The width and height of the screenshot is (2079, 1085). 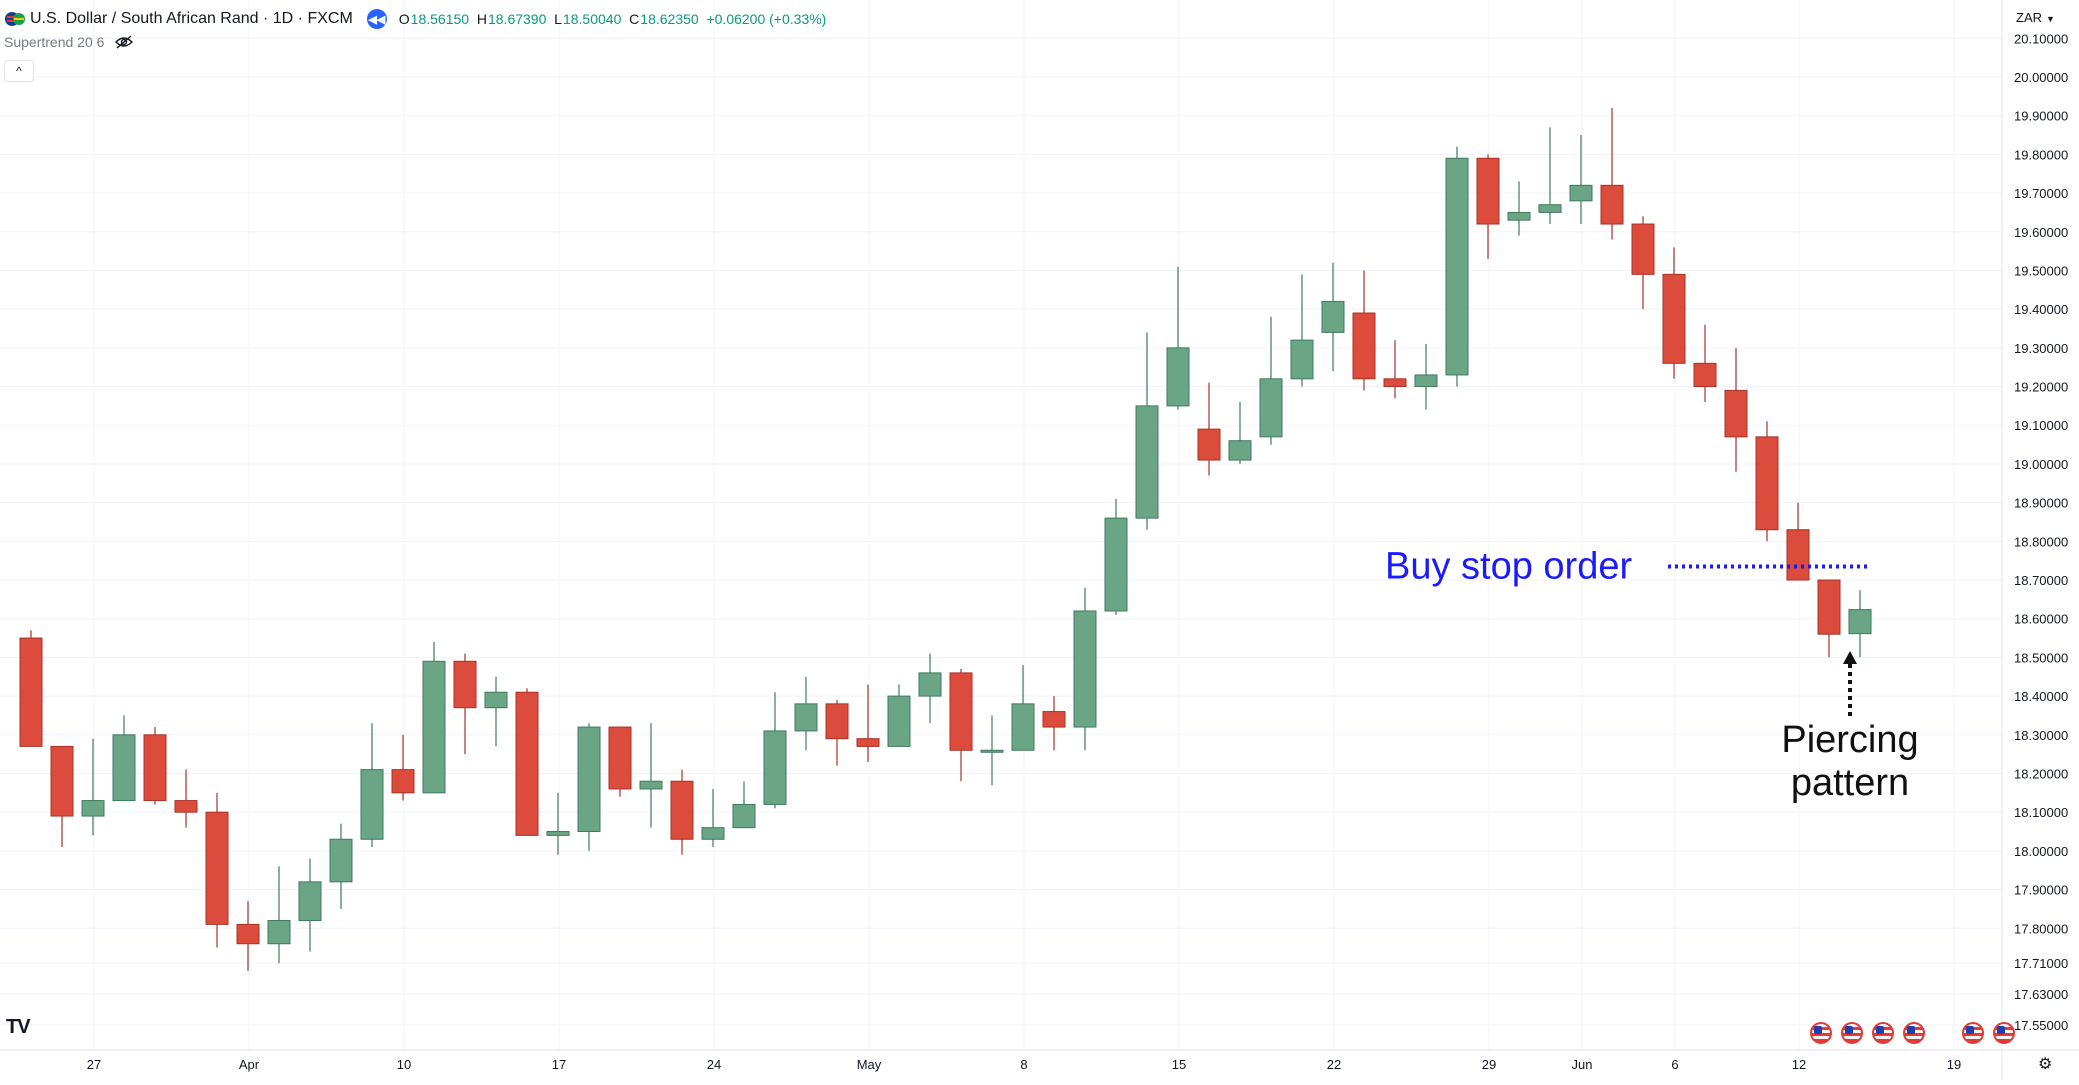 What do you see at coordinates (869, 1064) in the screenshot?
I see `x-tick-label: May` at bounding box center [869, 1064].